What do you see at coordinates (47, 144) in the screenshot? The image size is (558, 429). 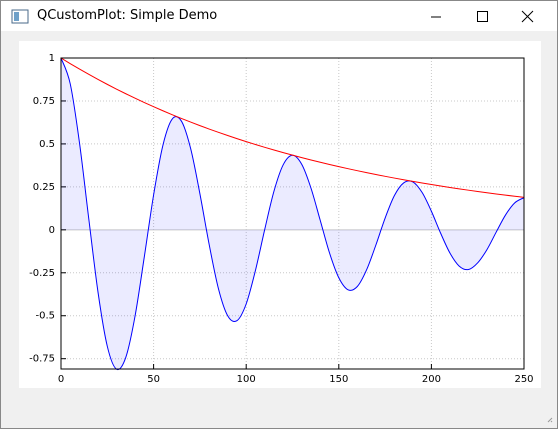 I see `y-tick-label: 0.5` at bounding box center [47, 144].